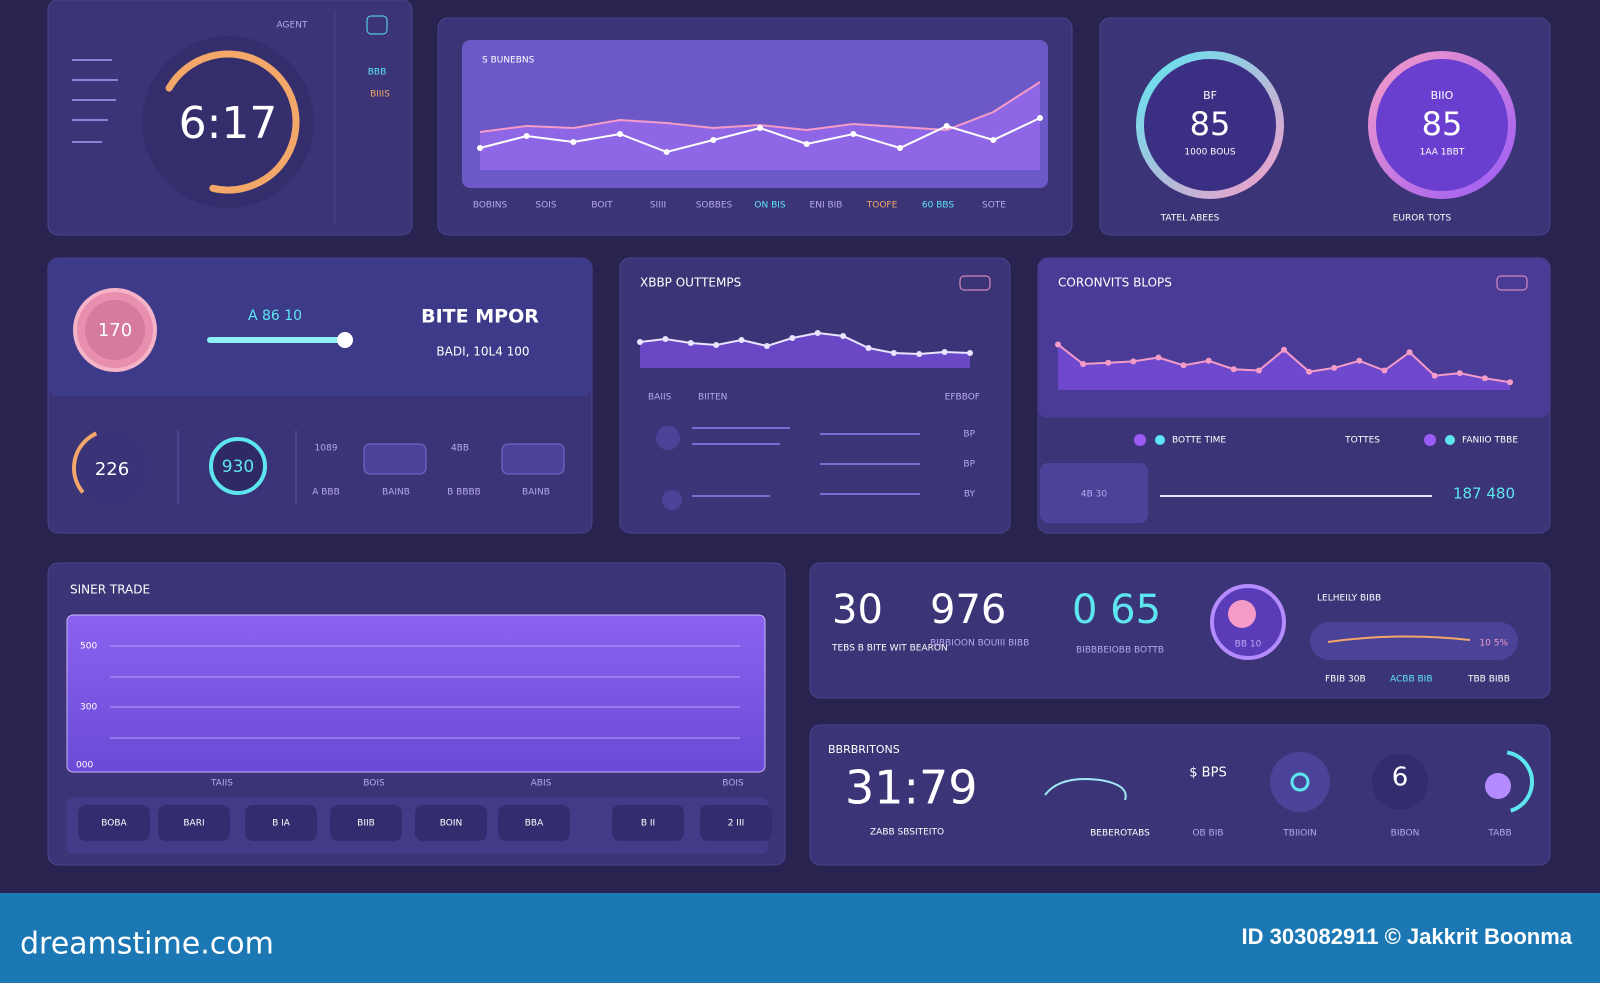 The width and height of the screenshot is (1600, 983). Describe the element at coordinates (1120, 834) in the screenshot. I see `item-label: BEBEROTABS` at that location.